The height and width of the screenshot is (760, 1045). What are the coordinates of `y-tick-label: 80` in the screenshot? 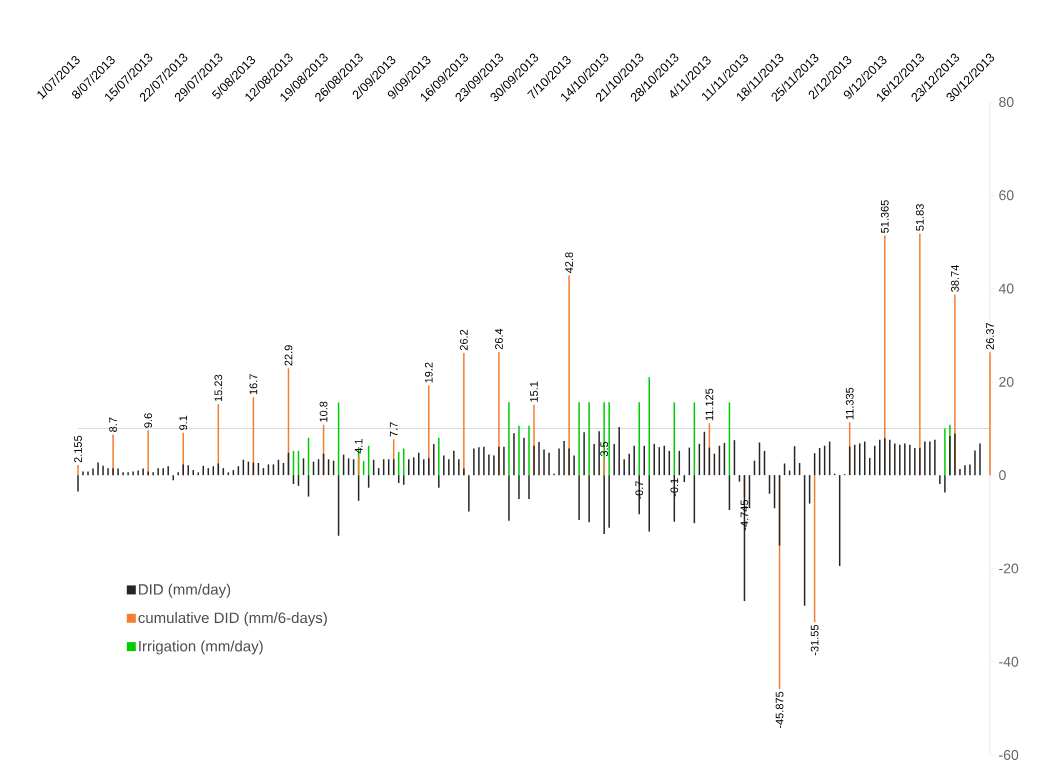 It's located at (1006, 102).